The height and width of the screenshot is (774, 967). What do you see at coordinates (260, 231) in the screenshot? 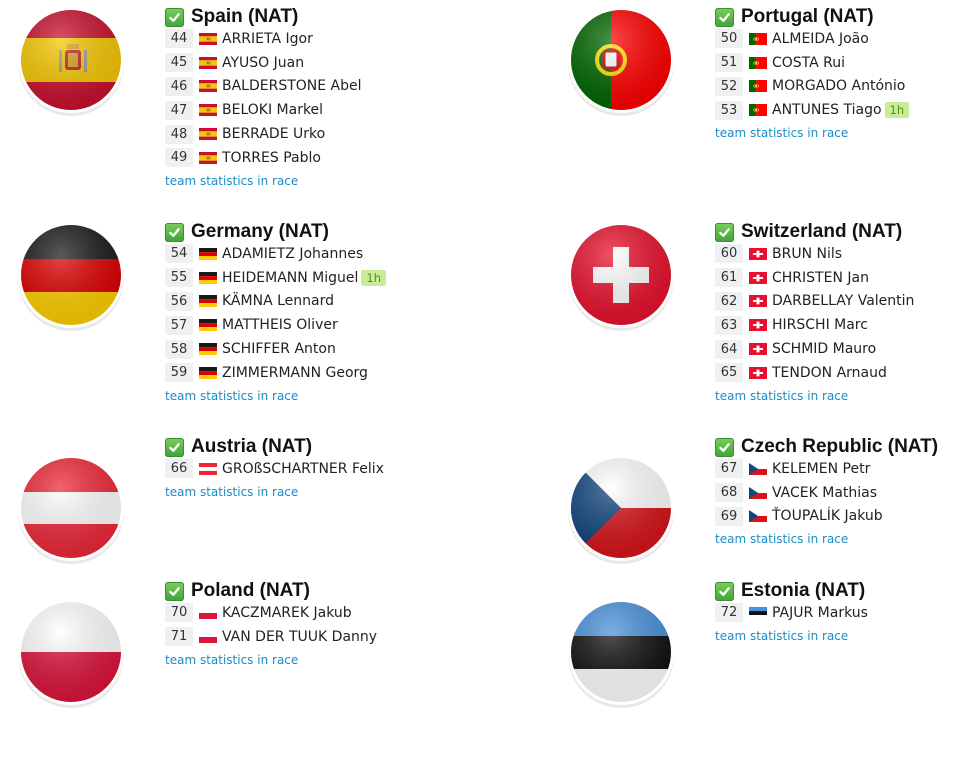
I see `team-name: Germany (NAT)` at bounding box center [260, 231].